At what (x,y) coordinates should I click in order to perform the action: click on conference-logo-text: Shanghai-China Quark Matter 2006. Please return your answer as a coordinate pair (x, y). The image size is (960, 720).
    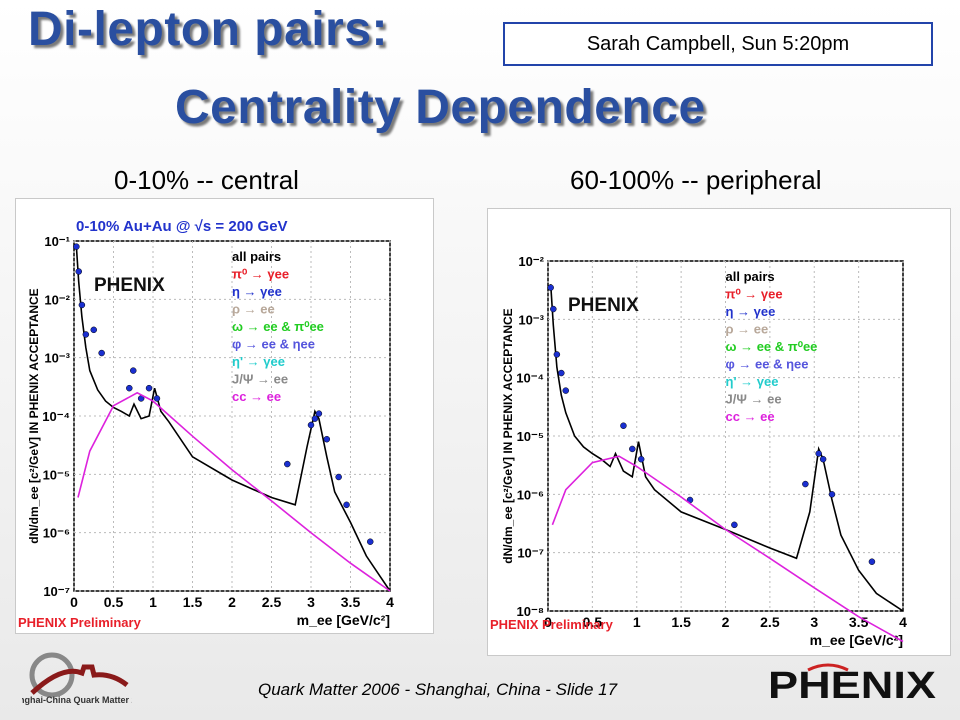
    Looking at the image, I should click on (77, 700).